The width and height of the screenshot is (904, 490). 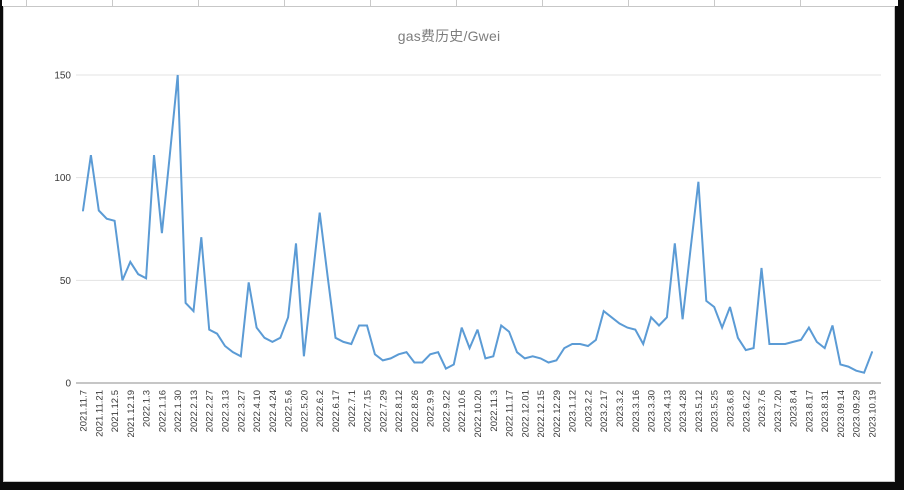 I want to click on x-axis-tick-label: 2023.3.16, so click(x=636, y=411).